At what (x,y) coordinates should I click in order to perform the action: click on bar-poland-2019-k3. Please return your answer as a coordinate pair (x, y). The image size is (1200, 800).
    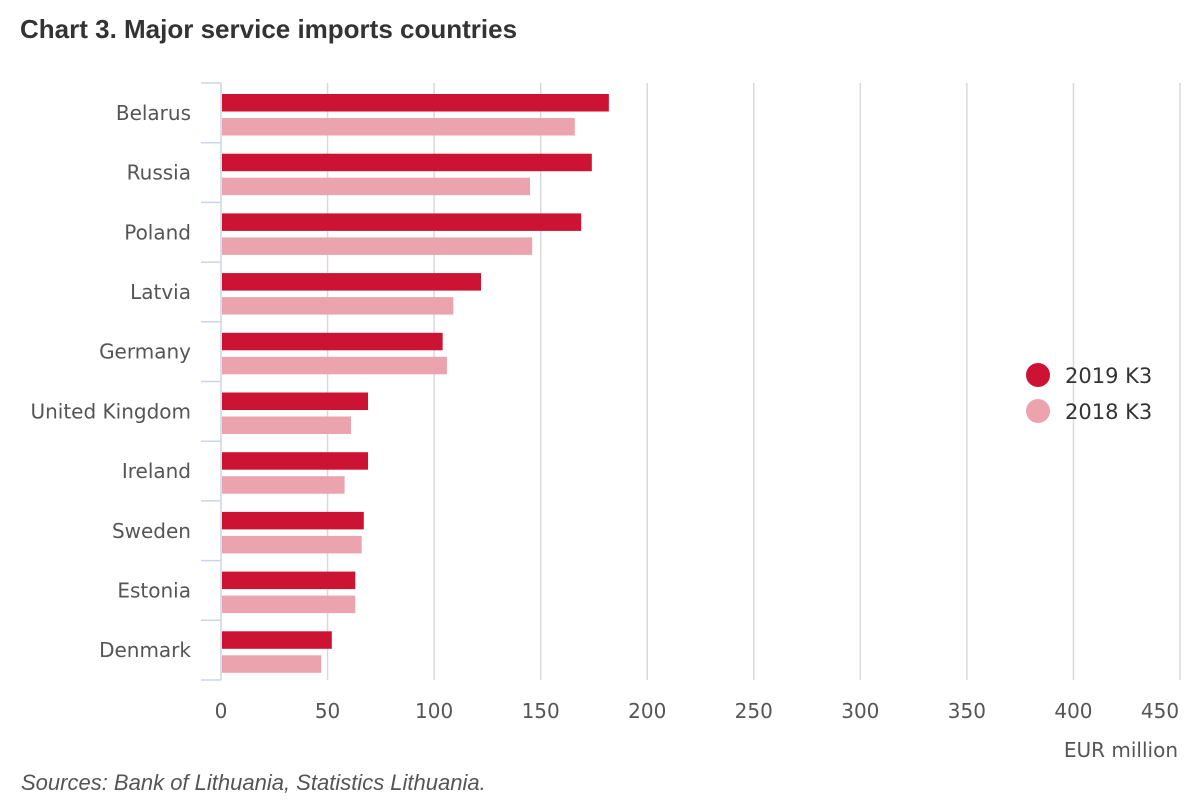
    Looking at the image, I should click on (402, 222).